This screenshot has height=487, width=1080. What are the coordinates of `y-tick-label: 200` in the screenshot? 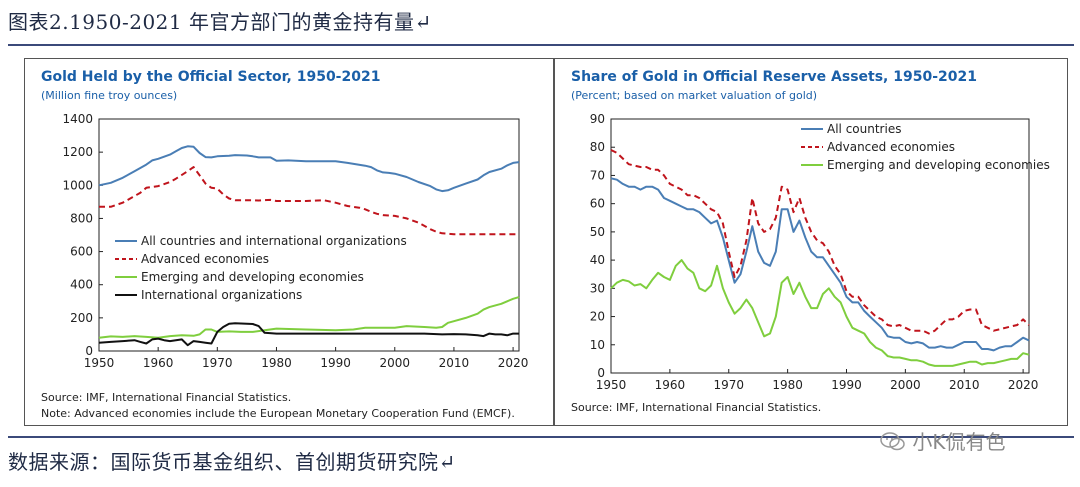 It's located at (81, 318).